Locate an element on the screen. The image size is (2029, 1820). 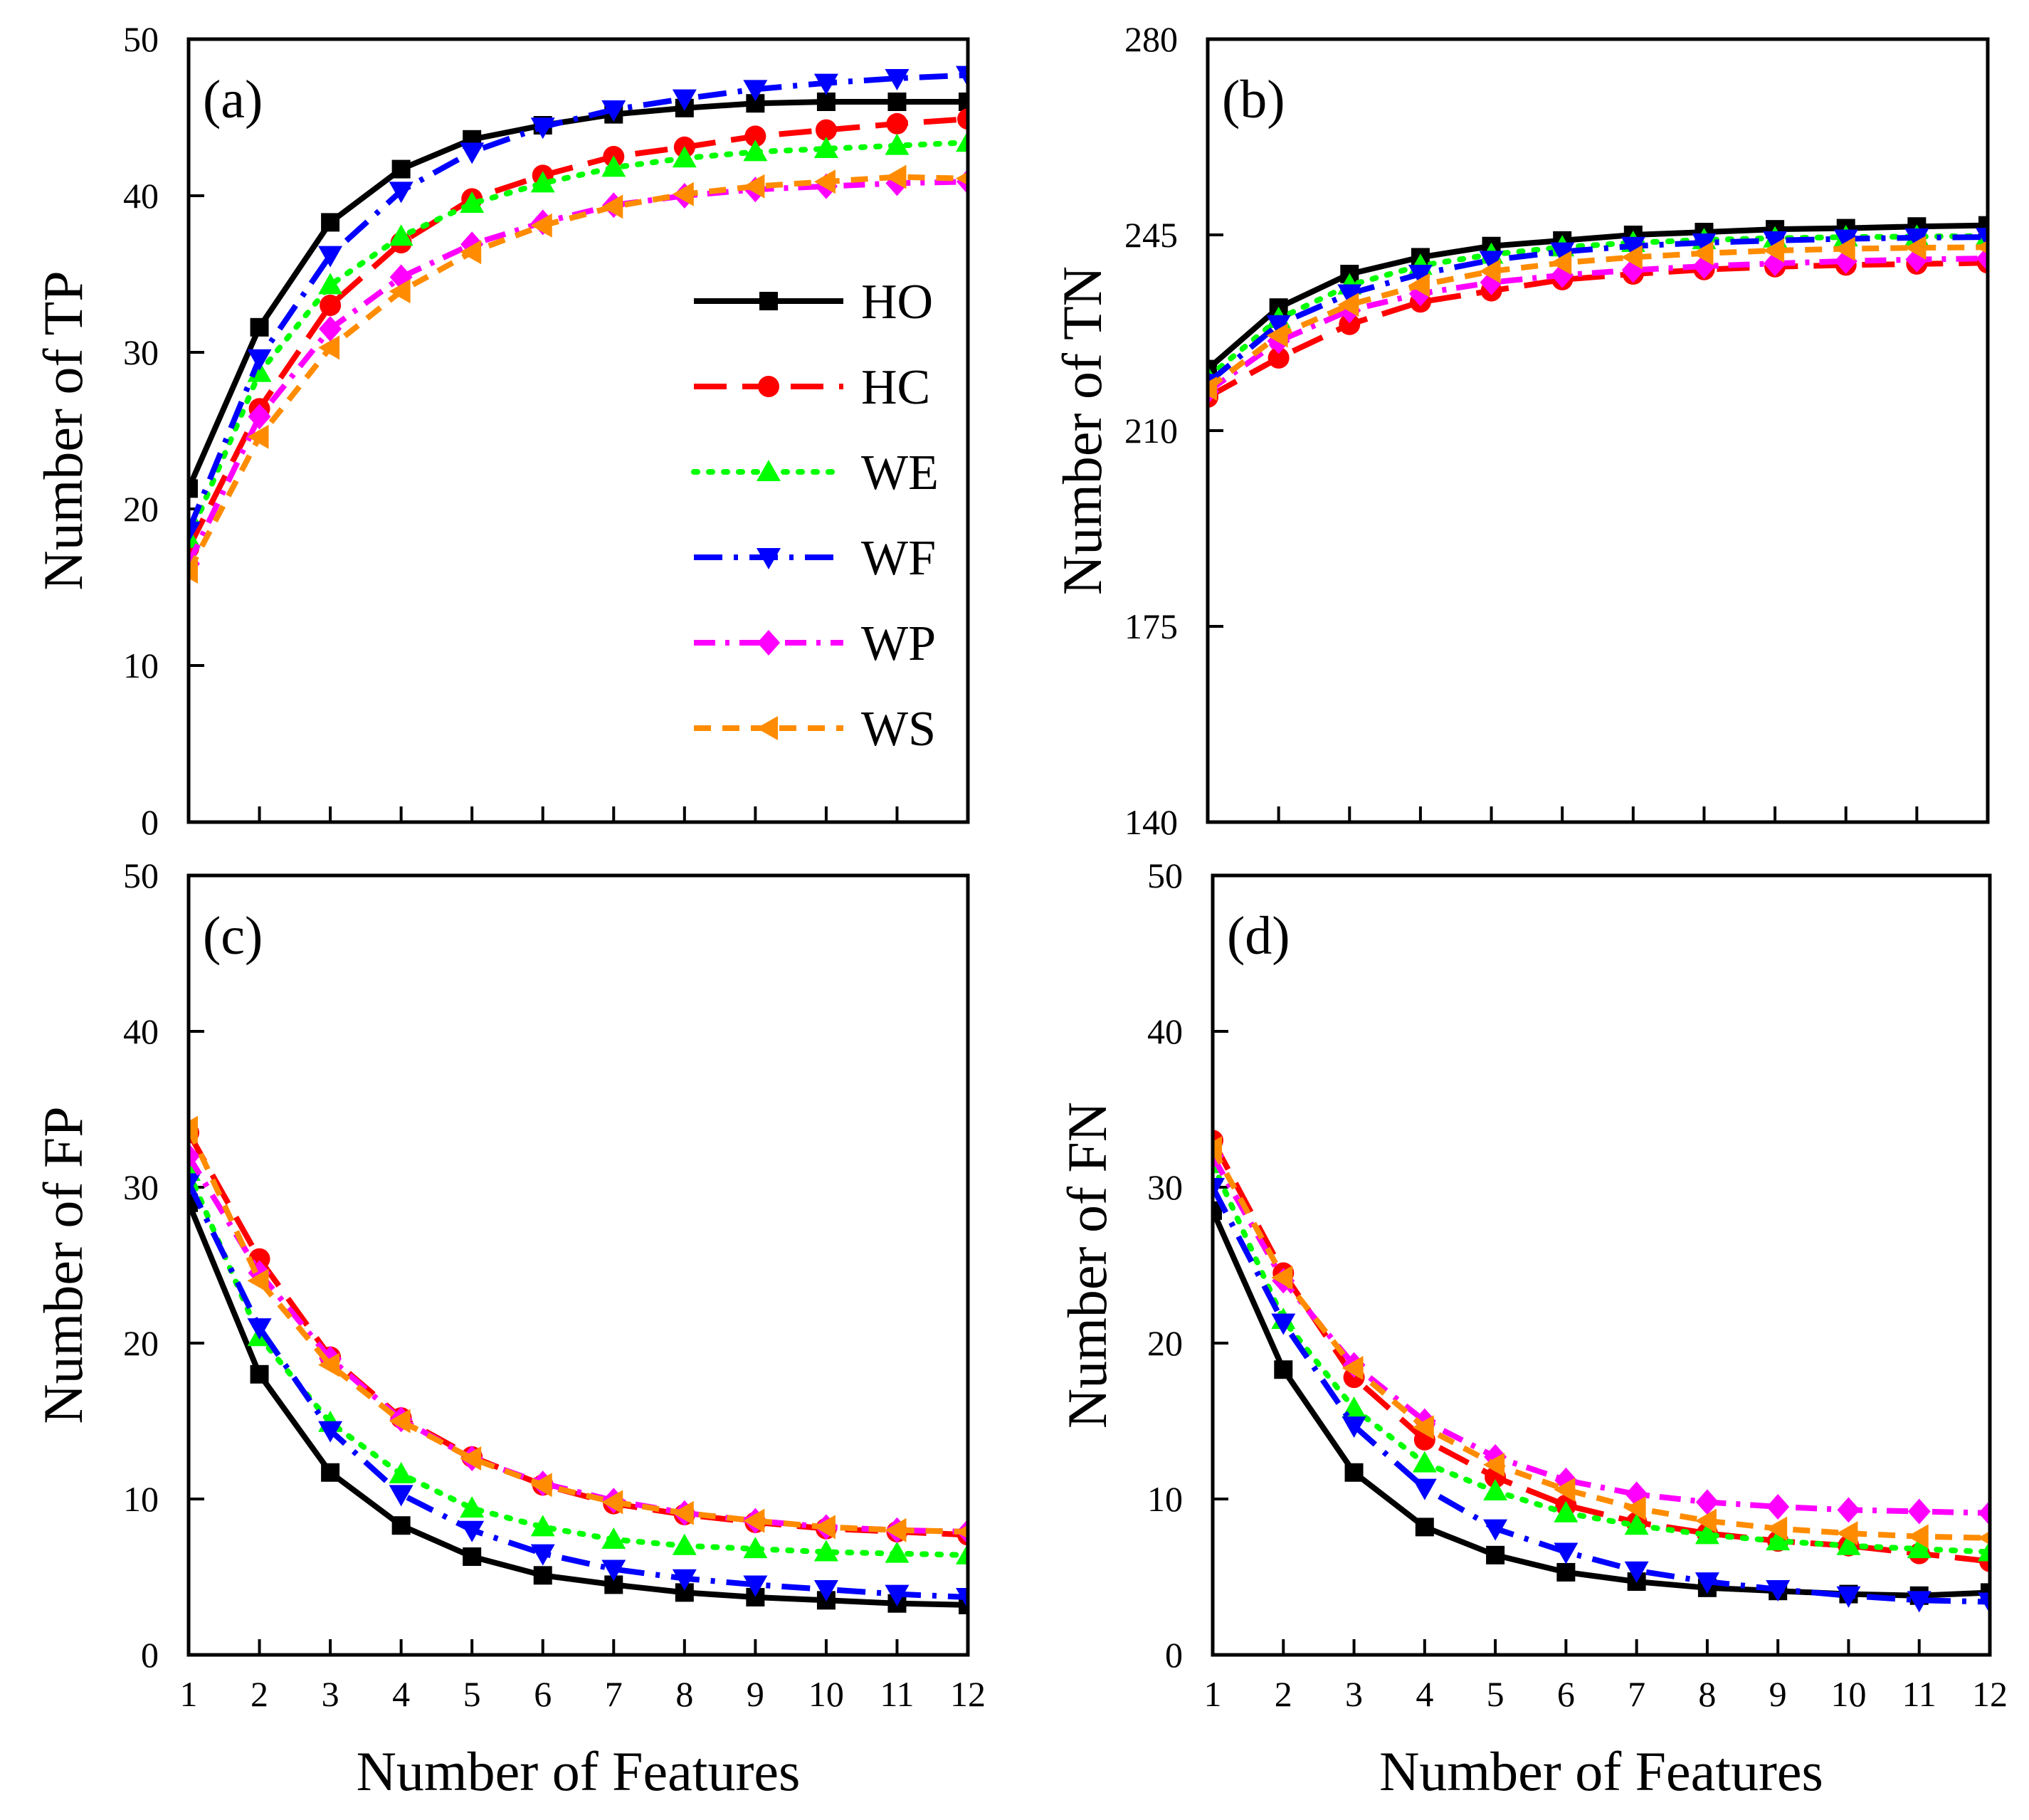
x-tick-label: 7 is located at coordinates (614, 1694).